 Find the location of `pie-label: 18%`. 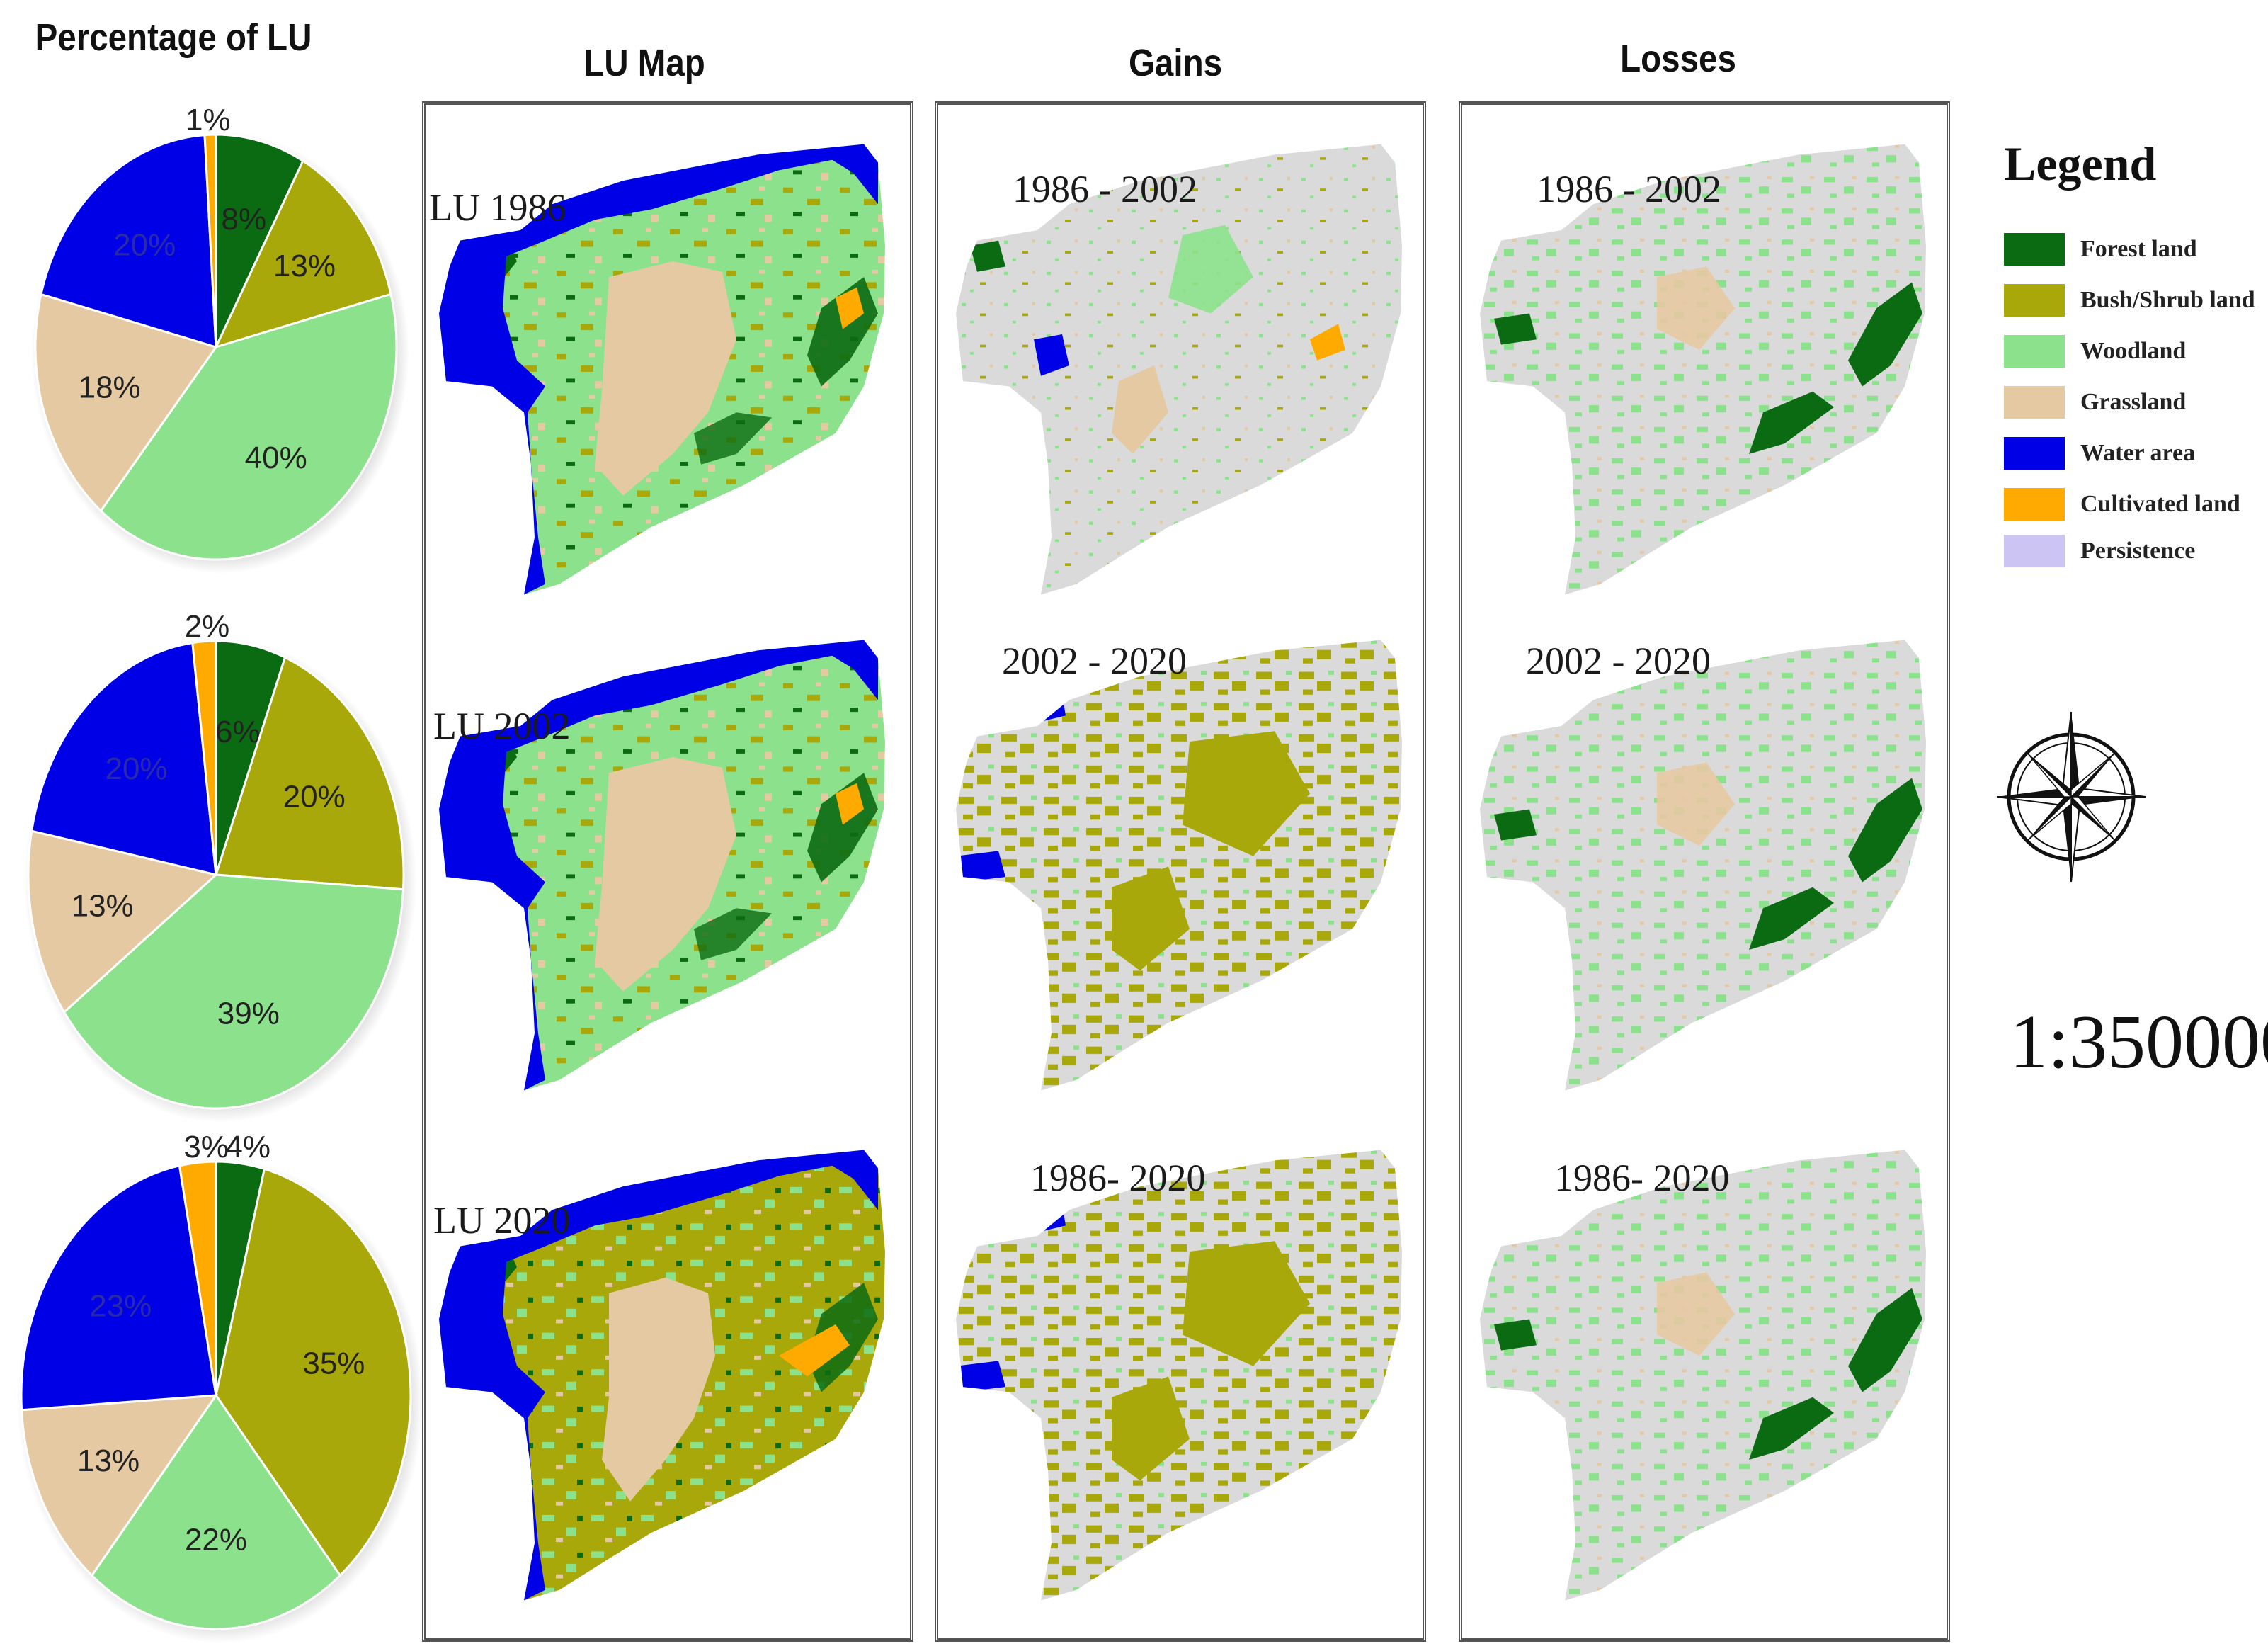

pie-label: 18% is located at coordinates (110, 387).